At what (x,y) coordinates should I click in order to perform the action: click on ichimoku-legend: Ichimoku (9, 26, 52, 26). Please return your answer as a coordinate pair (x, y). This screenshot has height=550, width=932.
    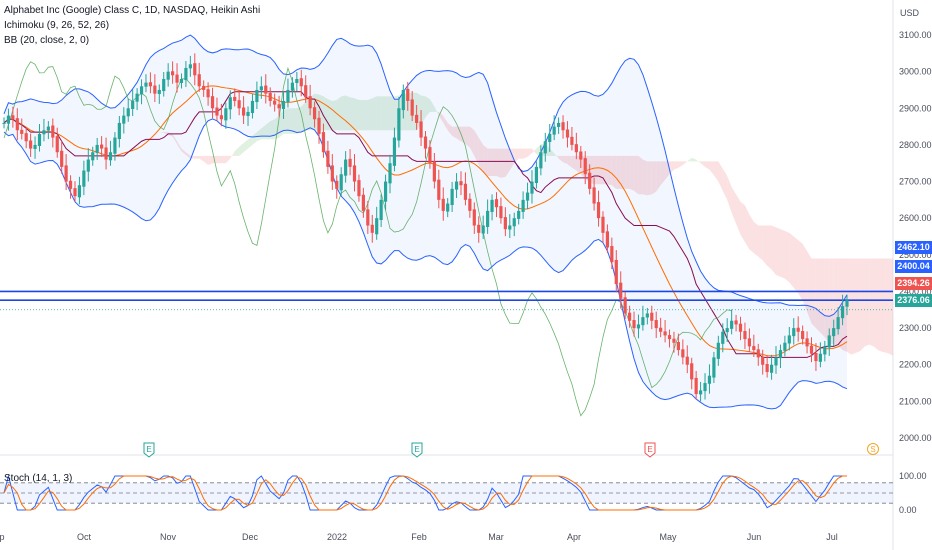
    Looking at the image, I should click on (57, 25).